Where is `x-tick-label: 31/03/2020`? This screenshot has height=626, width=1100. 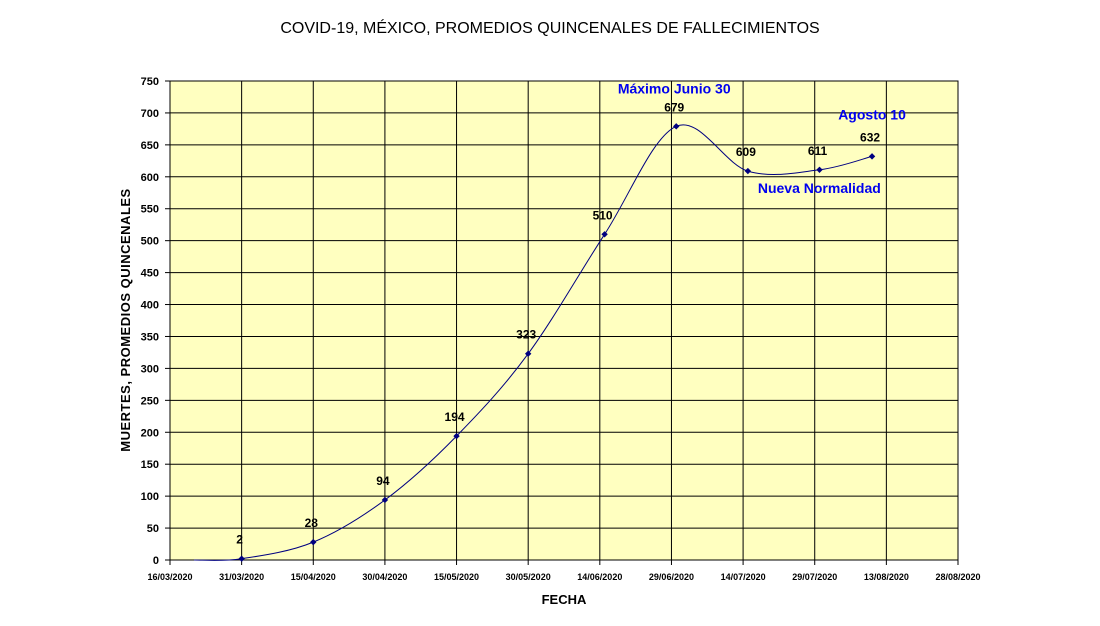
x-tick-label: 31/03/2020 is located at coordinates (241, 577).